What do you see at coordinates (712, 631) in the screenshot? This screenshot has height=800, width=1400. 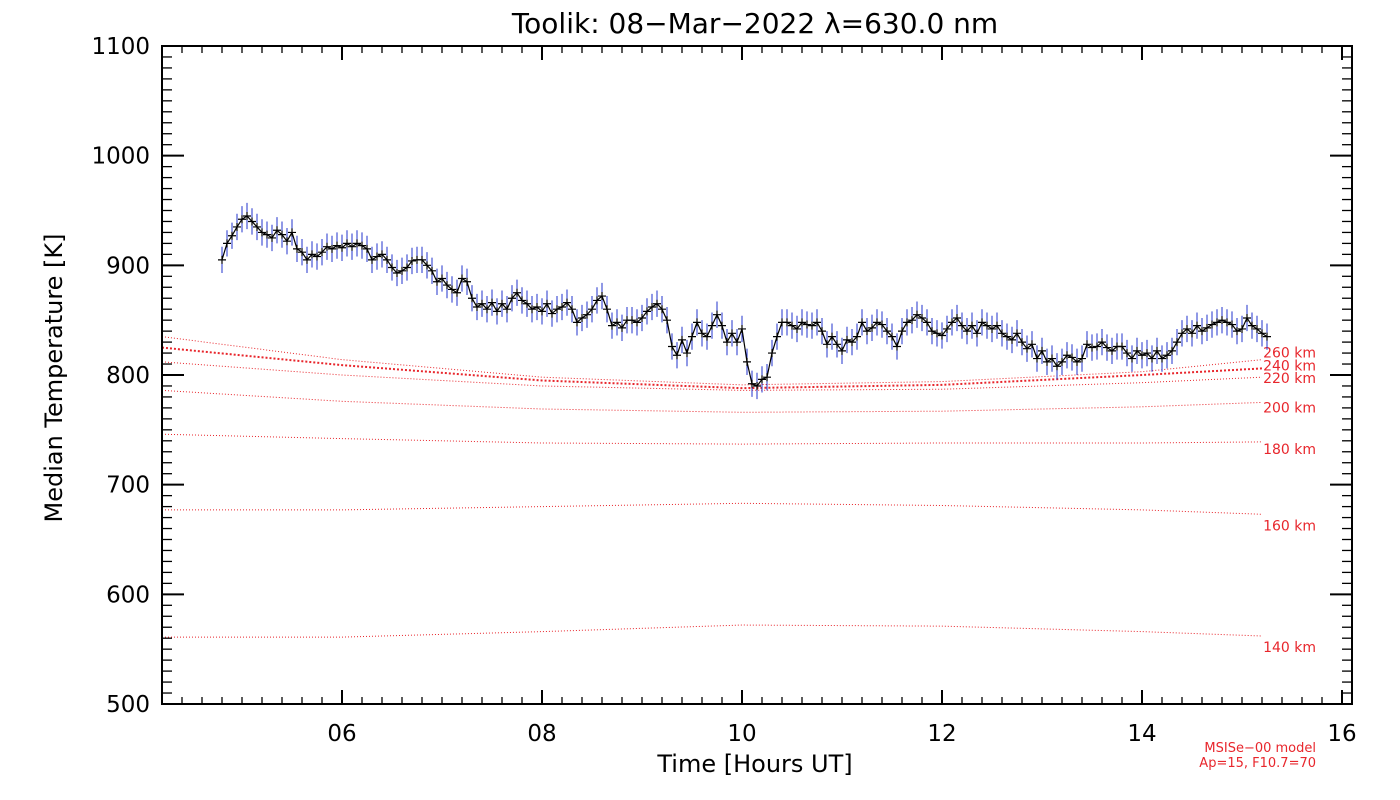 I see `model-curve-140-km` at bounding box center [712, 631].